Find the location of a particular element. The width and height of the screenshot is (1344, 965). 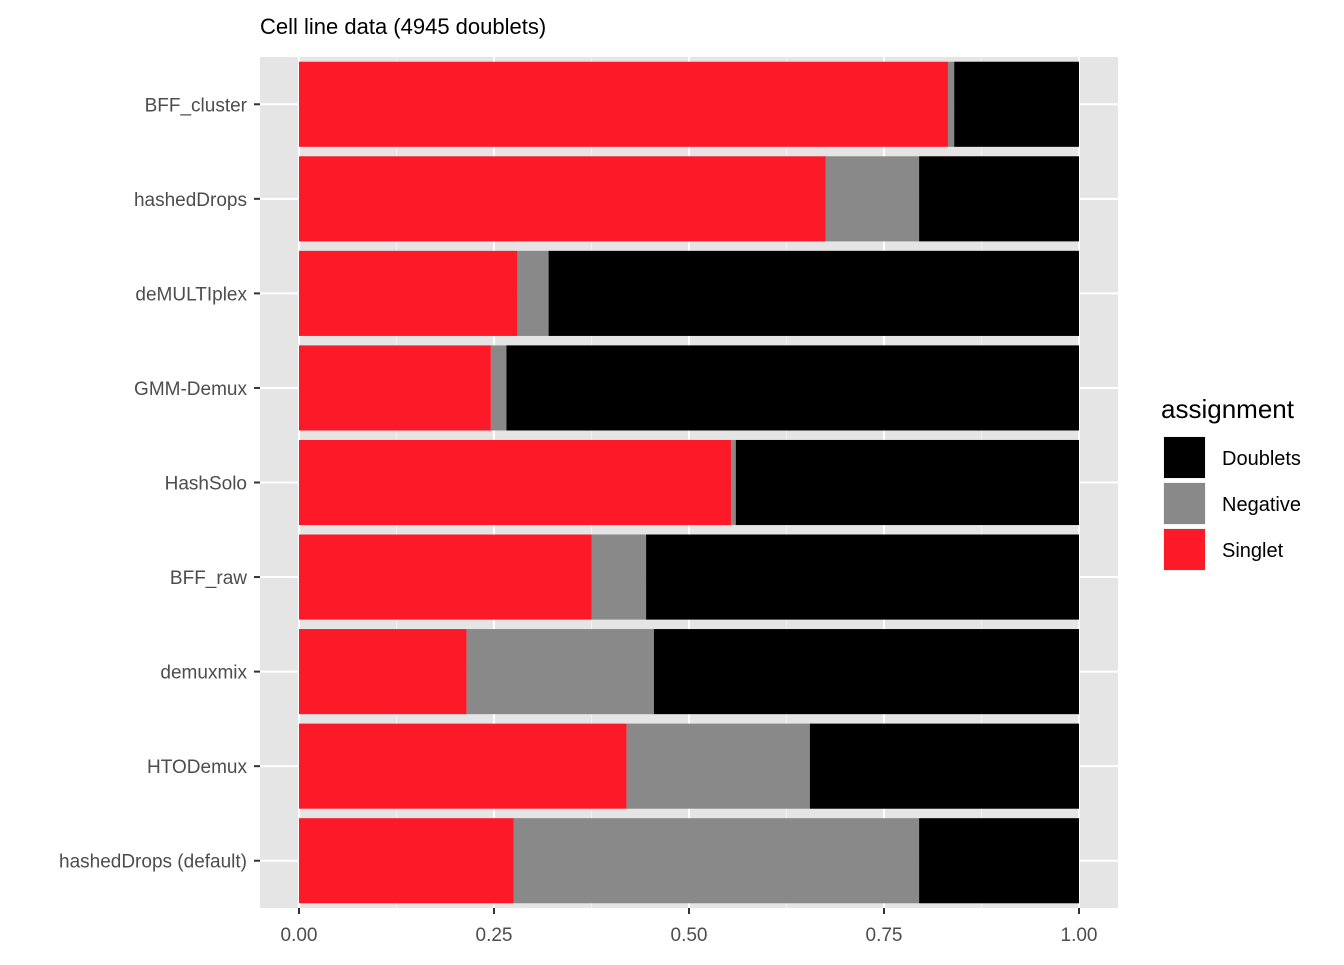

y-tick-label: BFF_cluster is located at coordinates (196, 105).